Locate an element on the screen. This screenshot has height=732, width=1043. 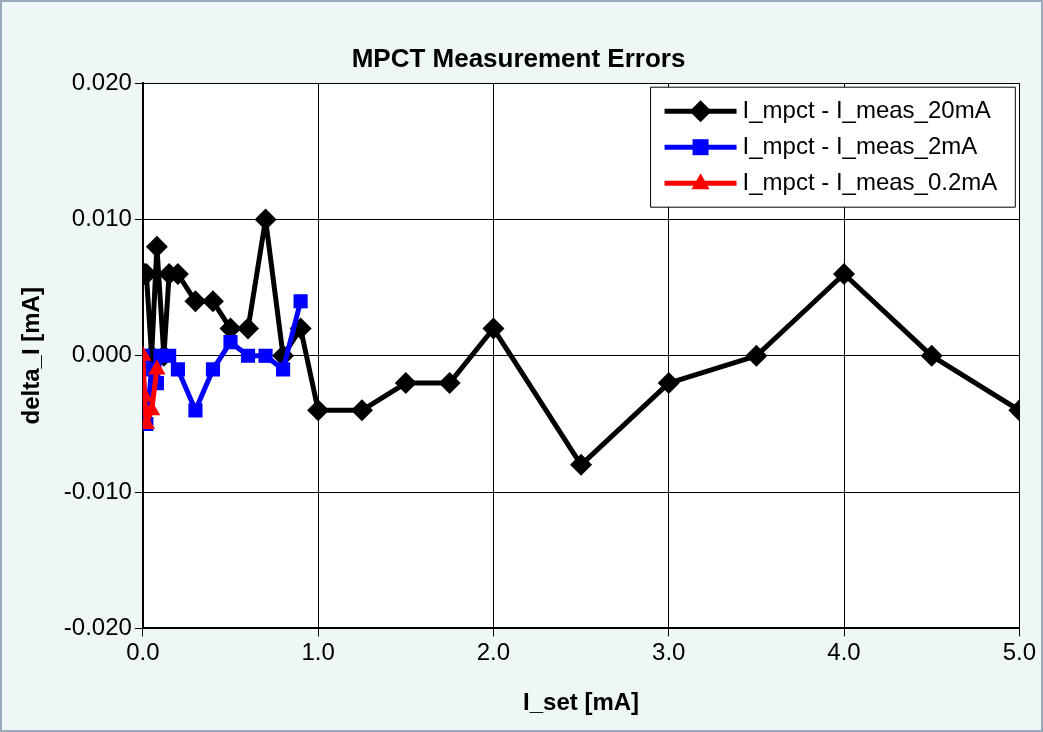
x-tick-label: 4.0 is located at coordinates (844, 652).